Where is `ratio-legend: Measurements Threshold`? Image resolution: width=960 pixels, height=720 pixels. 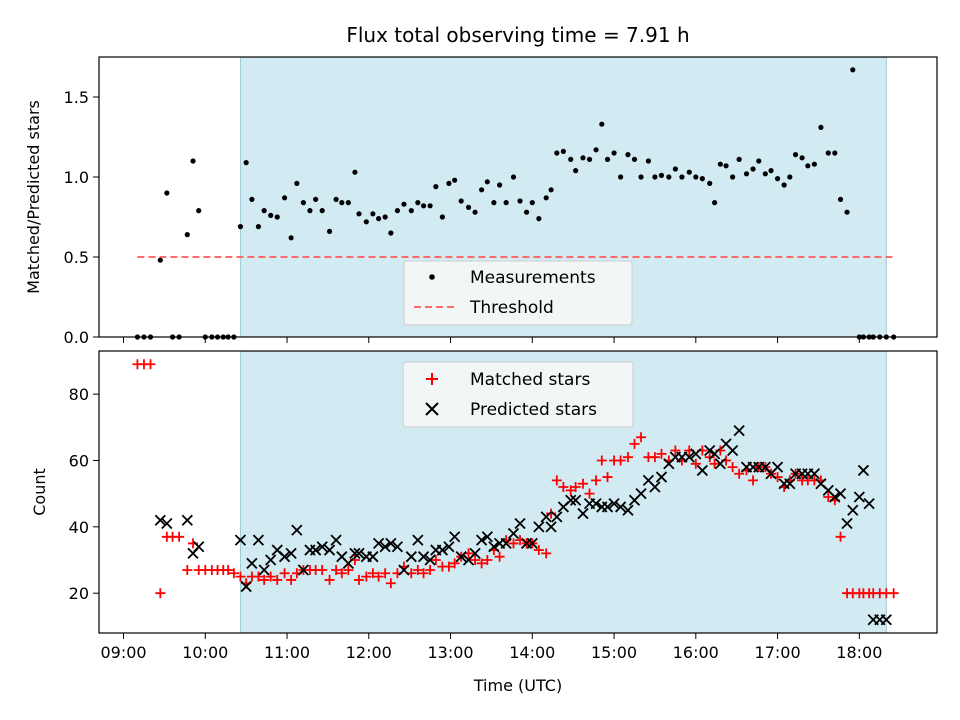
ratio-legend: Measurements Threshold is located at coordinates (518, 293).